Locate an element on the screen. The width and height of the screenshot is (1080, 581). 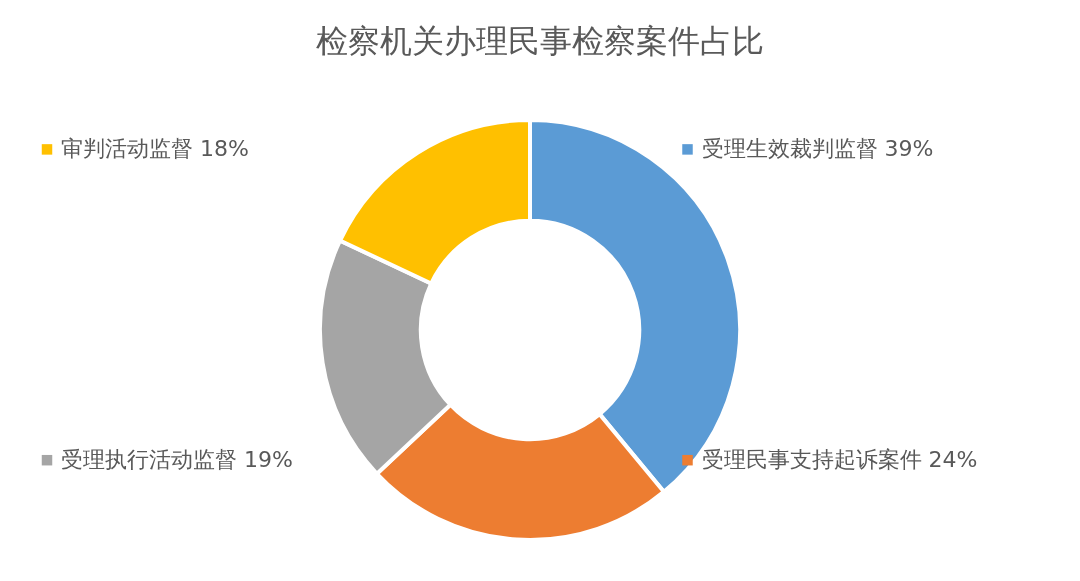
legend-label: 受理生效裁判监督 39% is located at coordinates (817, 149).